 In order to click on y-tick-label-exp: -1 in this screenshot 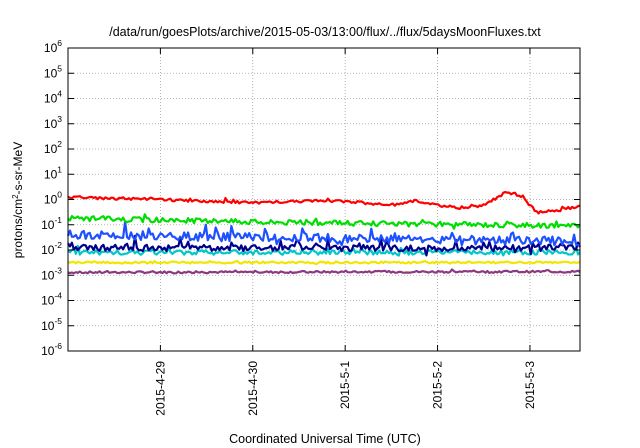, I will do `click(58, 220)`.